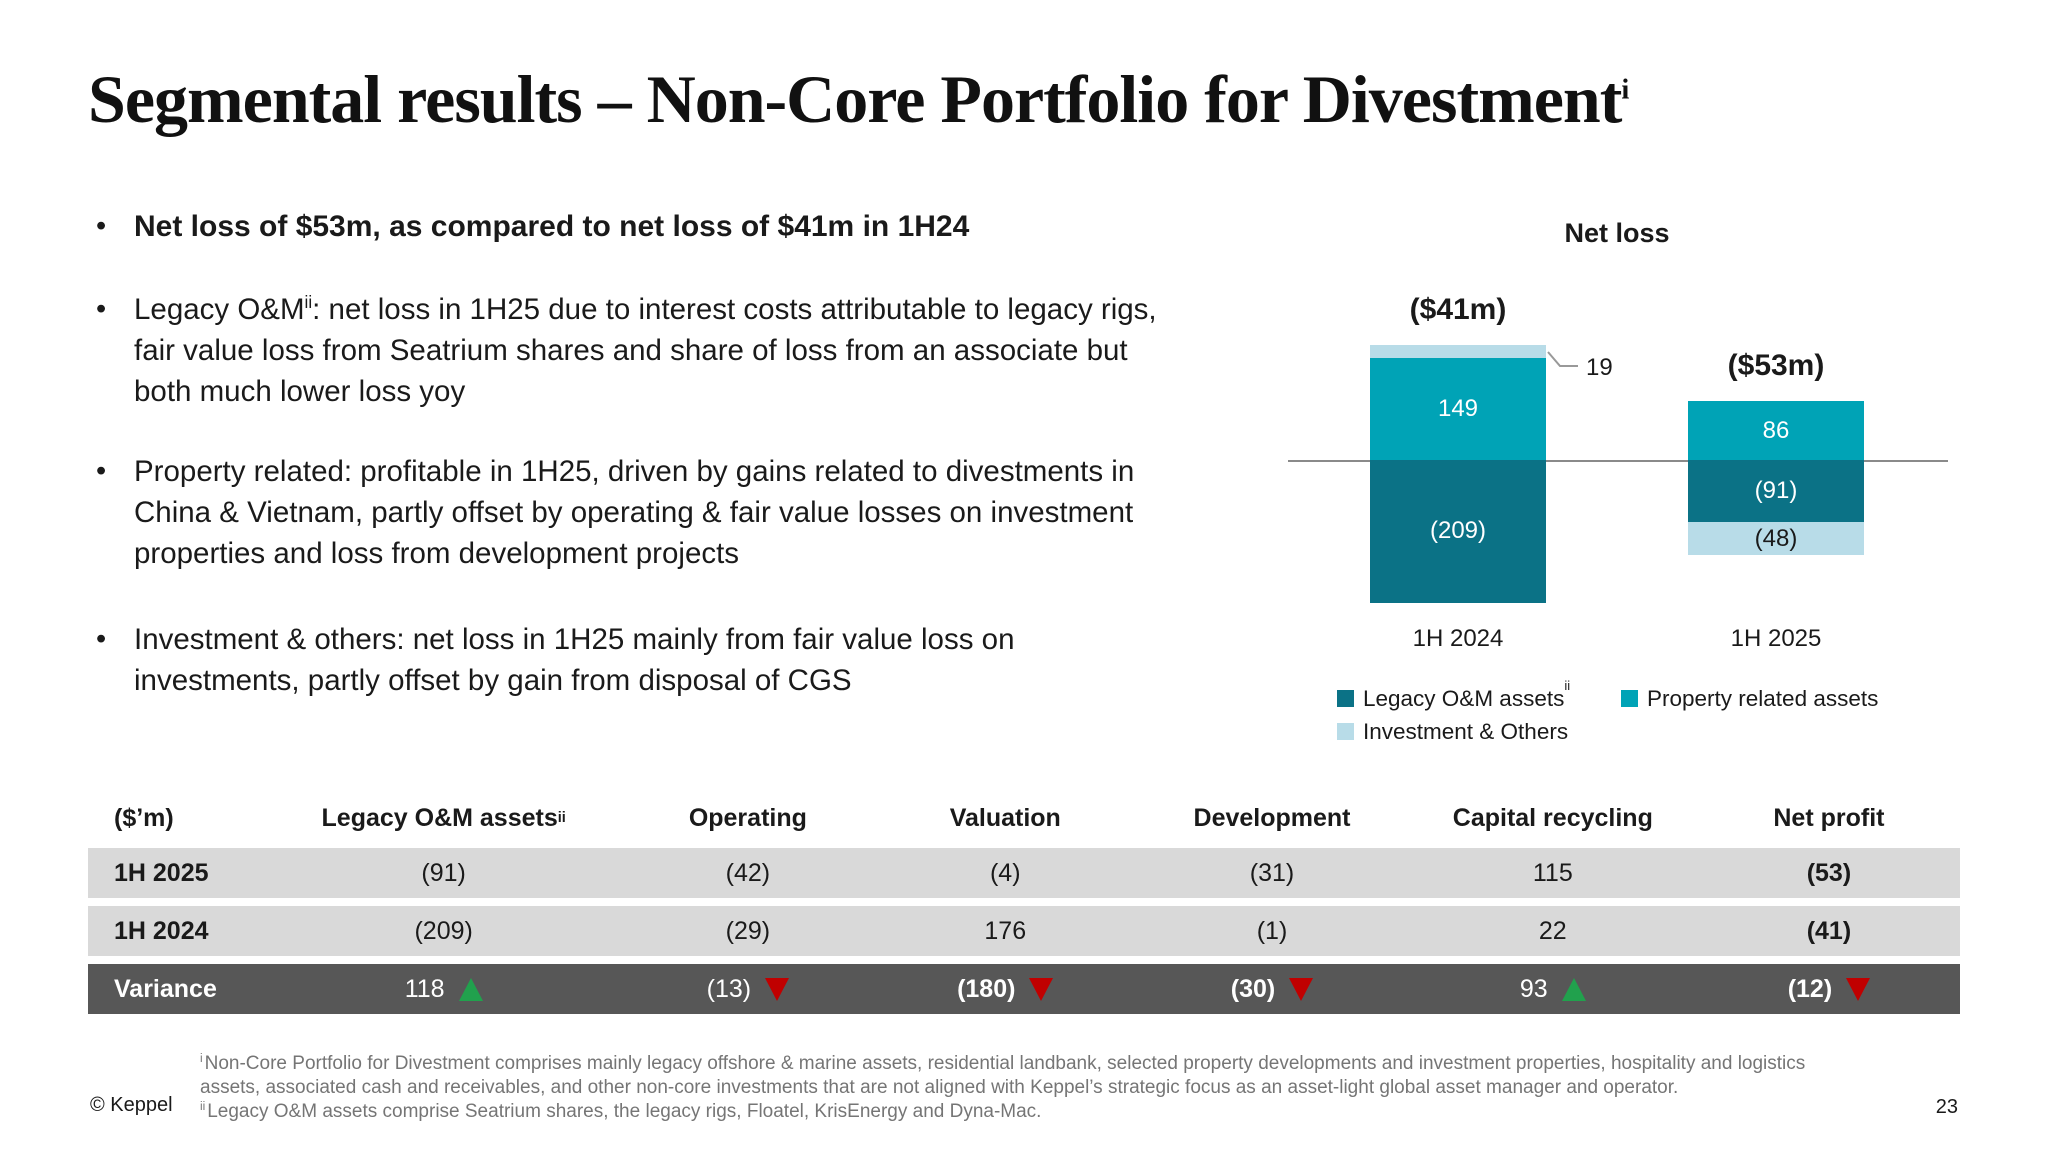  I want to click on page-number: 23, so click(1946, 1107).